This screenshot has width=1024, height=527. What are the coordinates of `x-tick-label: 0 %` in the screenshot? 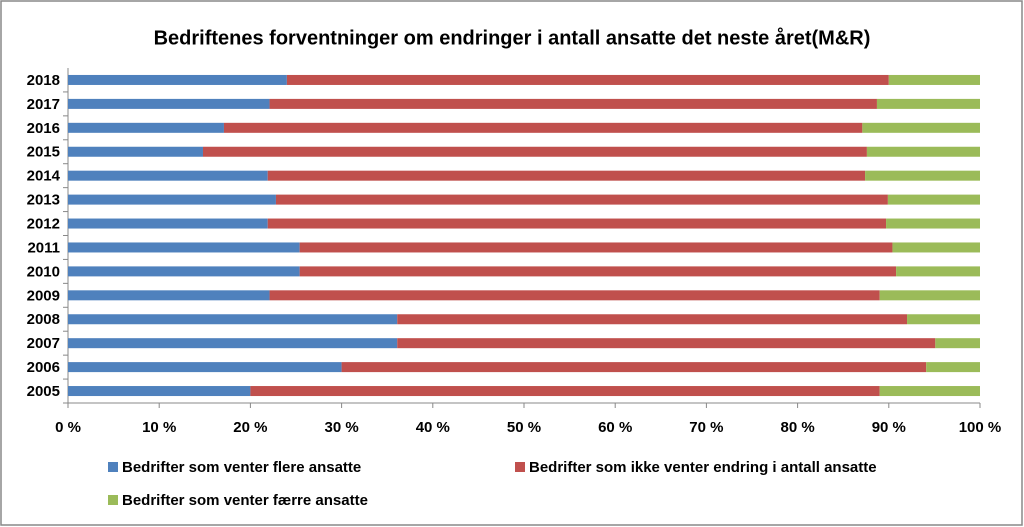 It's located at (68, 427).